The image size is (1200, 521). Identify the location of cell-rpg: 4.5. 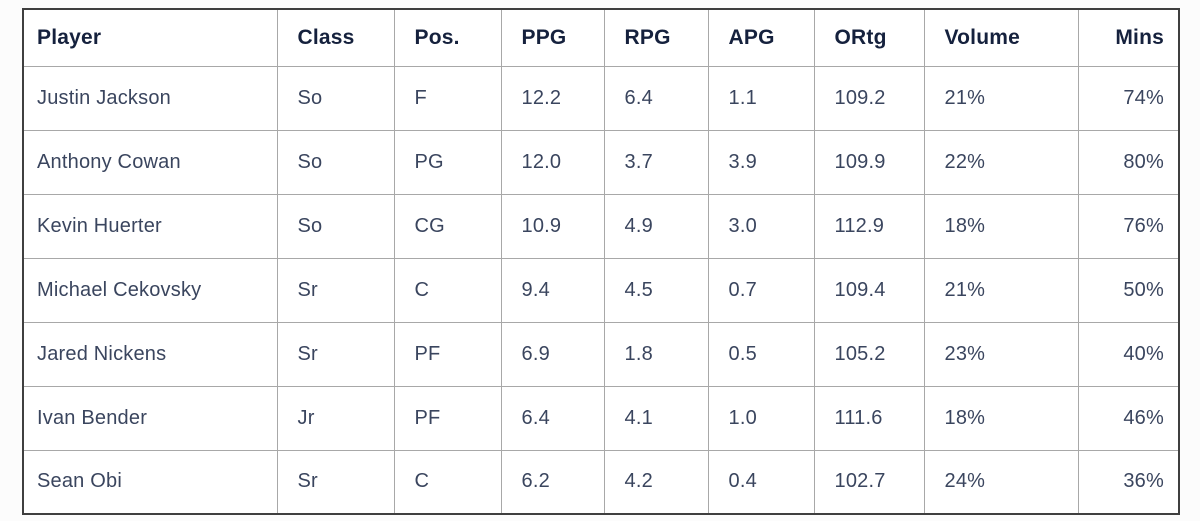
(656, 290).